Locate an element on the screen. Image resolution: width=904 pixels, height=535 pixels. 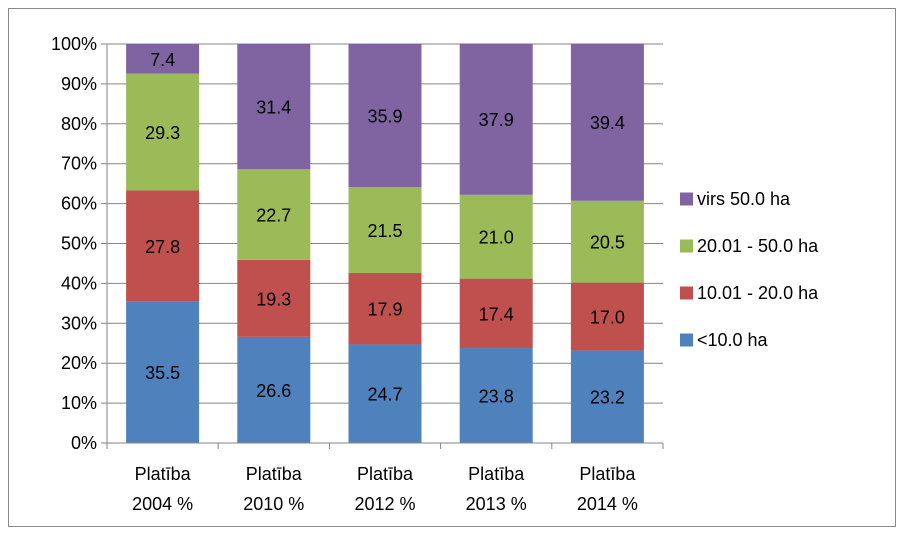
data-label: 20.5 is located at coordinates (607, 243).